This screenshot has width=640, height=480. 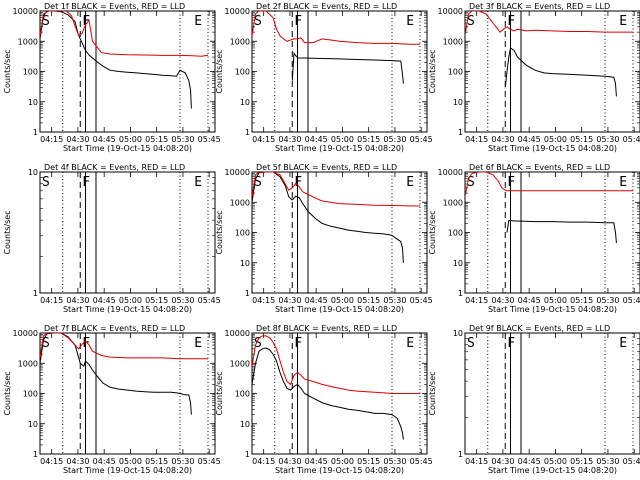 I want to click on panel-5-xtick-label: 05:00, so click(x=342, y=300).